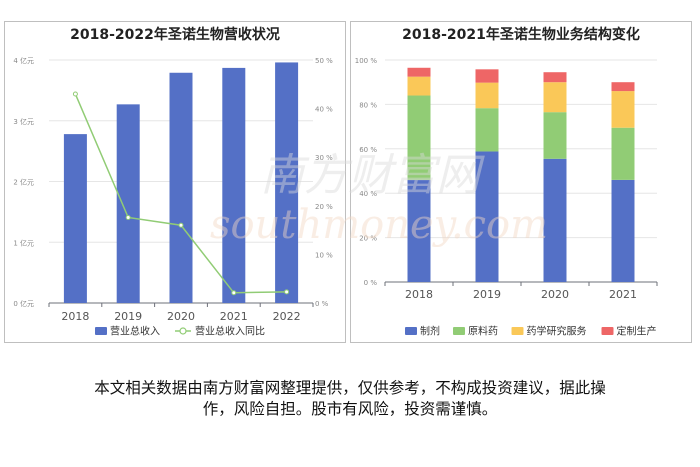  Describe the element at coordinates (324, 110) in the screenshot. I see `y-right-tick-label: 40 %` at that location.